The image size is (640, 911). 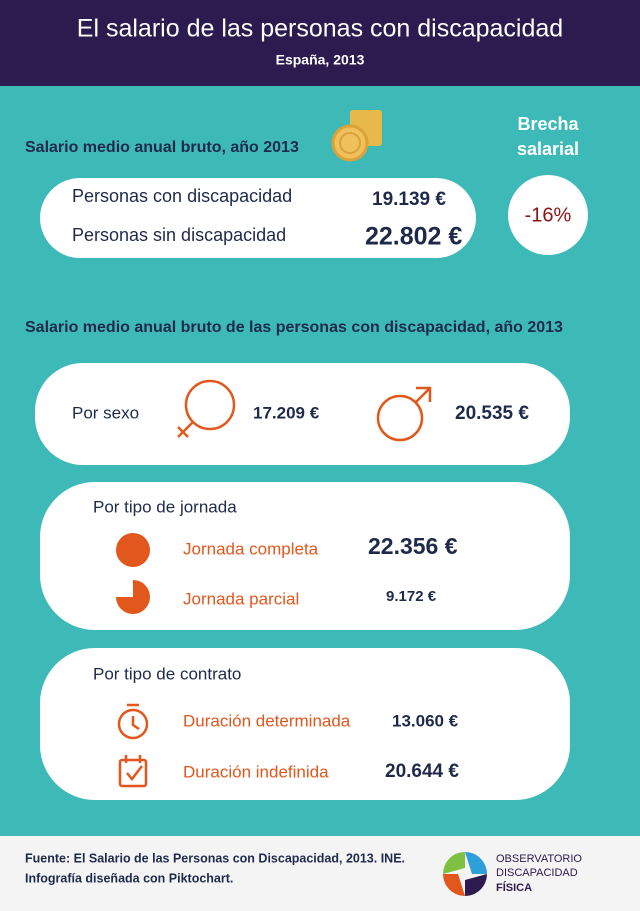 What do you see at coordinates (162, 147) in the screenshot?
I see `section-title: Salario medio anual bruto, año 2013` at bounding box center [162, 147].